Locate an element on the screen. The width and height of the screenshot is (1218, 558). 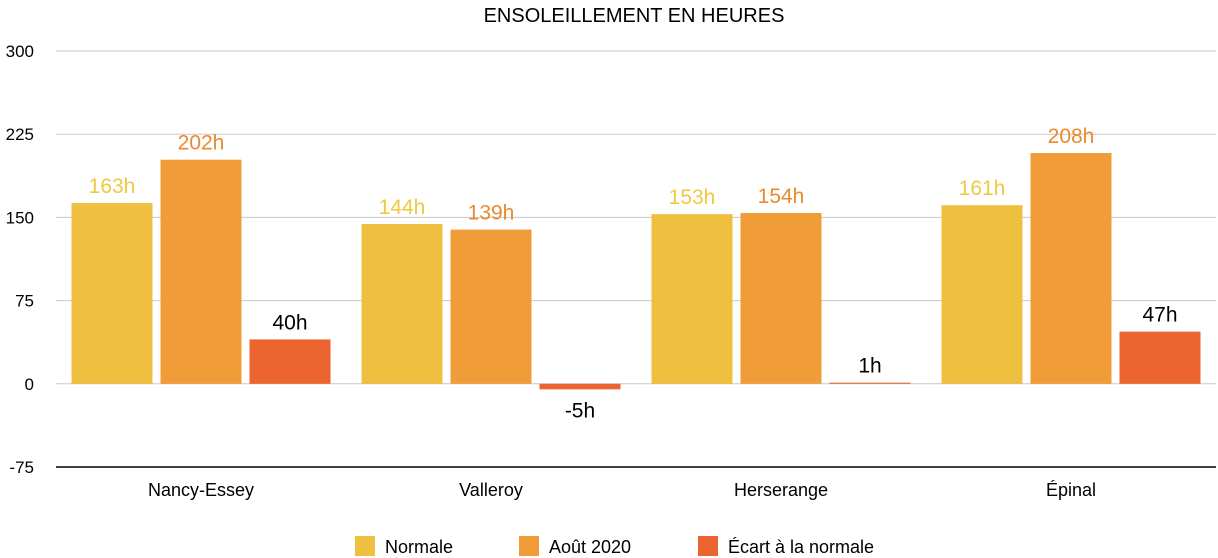
data-label: 208h is located at coordinates (1071, 136).